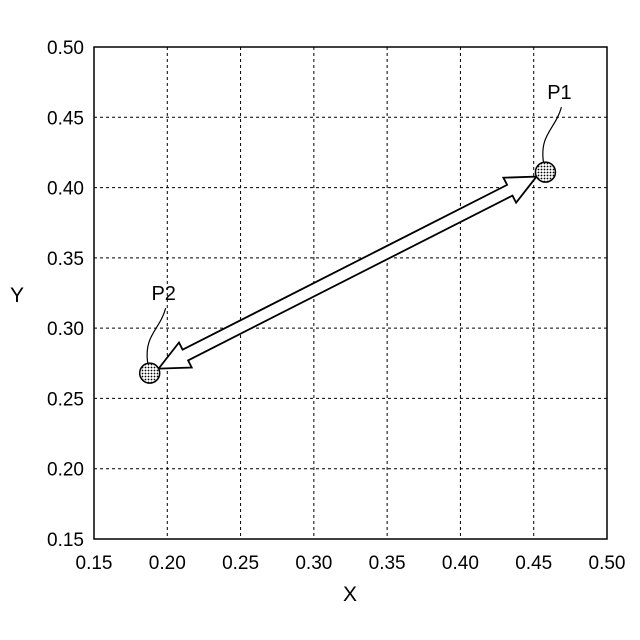 This screenshot has height=640, width=640. I want to click on x-tick-label: 0.45, so click(533, 563).